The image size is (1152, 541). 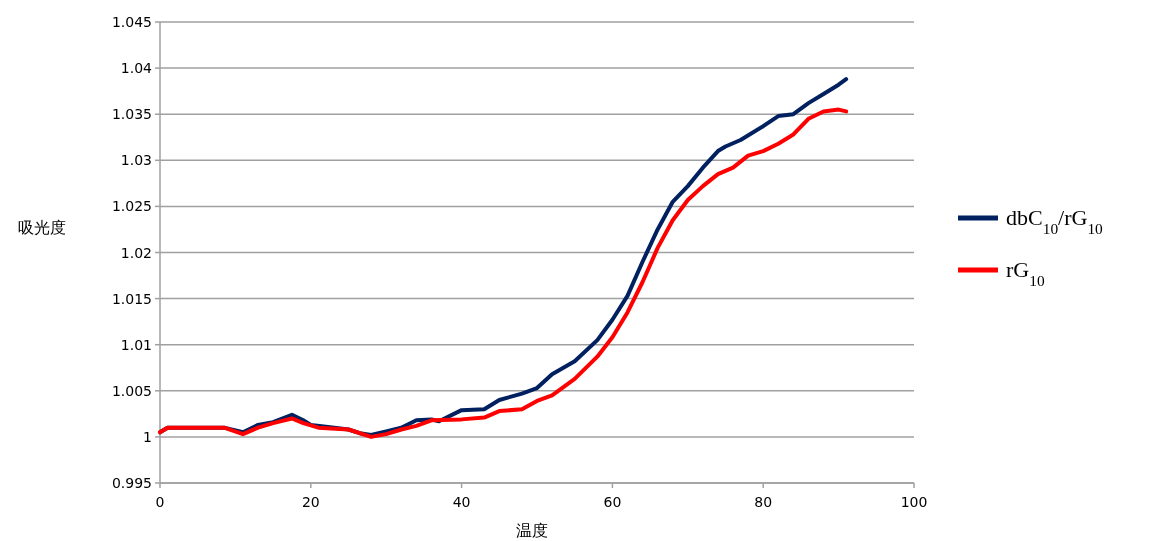 What do you see at coordinates (136, 160) in the screenshot?
I see `y-tick-label: 1.03` at bounding box center [136, 160].